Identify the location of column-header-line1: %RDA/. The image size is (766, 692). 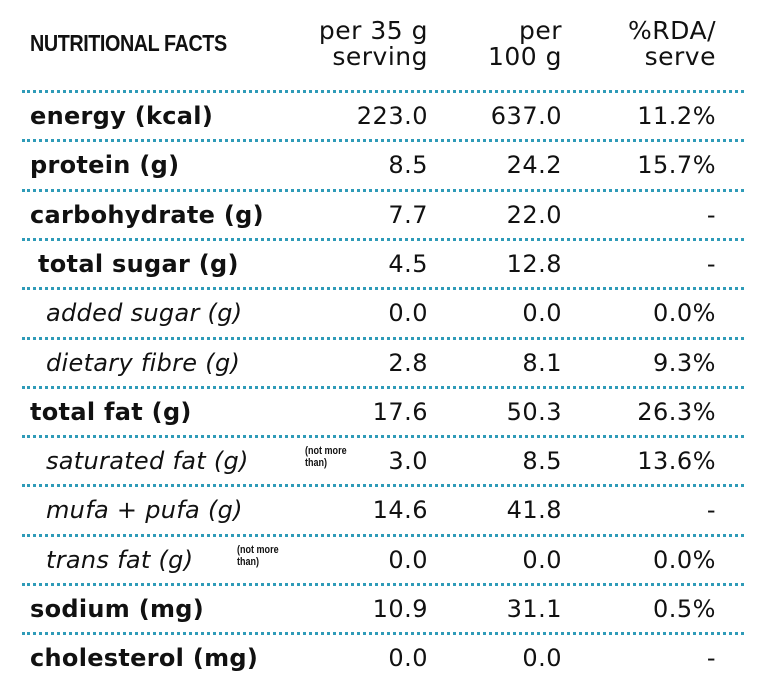
(672, 30).